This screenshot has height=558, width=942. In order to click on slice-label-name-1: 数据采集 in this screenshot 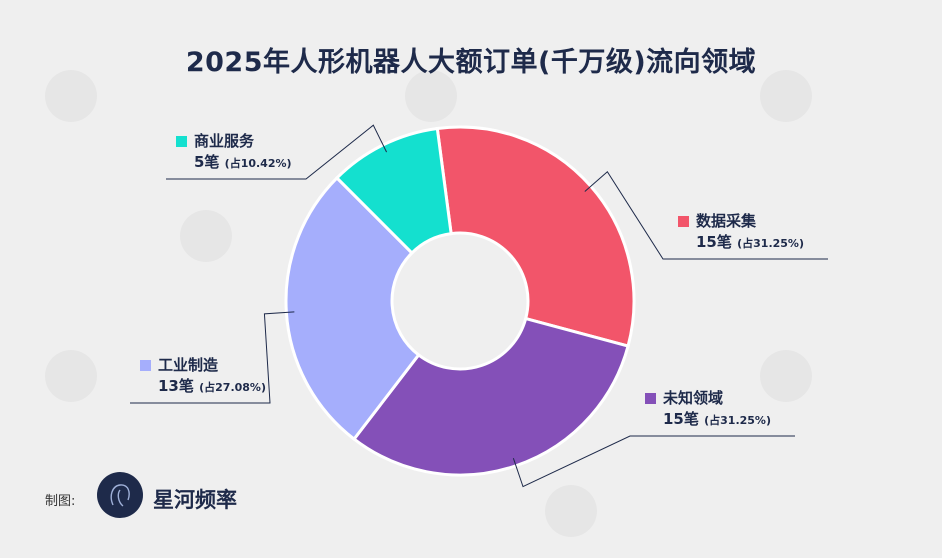, I will do `click(726, 221)`.